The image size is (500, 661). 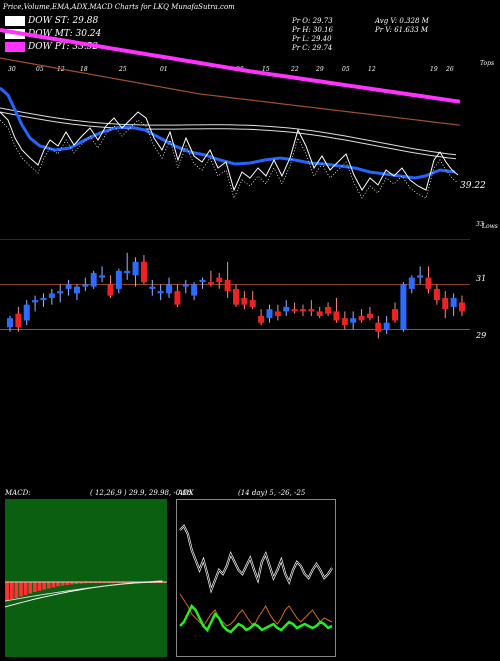 What do you see at coordinates (473, 186) in the screenshot?
I see `last-price-label: 39.22` at bounding box center [473, 186].